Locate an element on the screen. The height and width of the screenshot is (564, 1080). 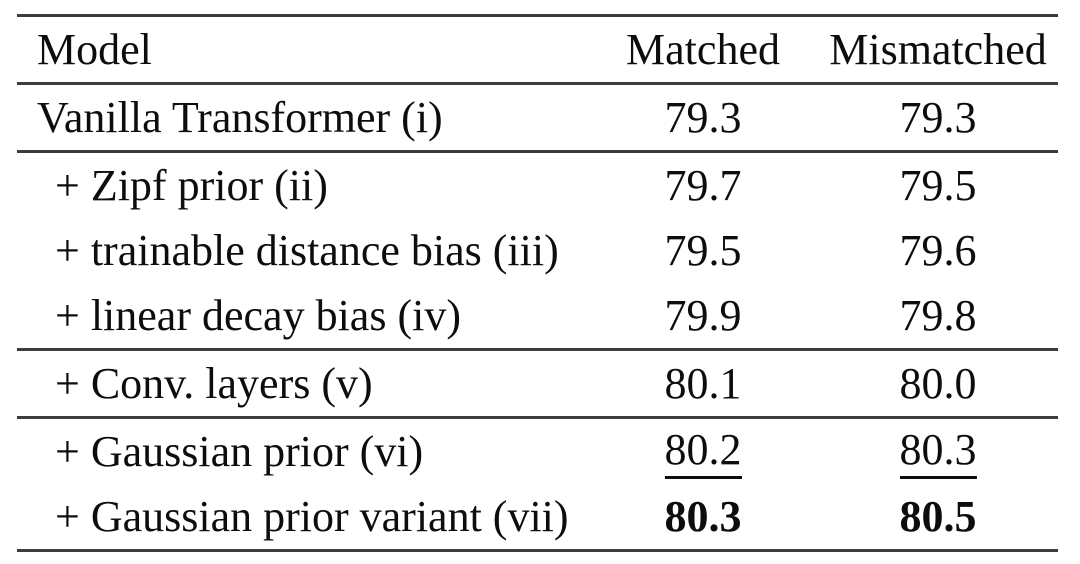
mismatched-value-bold: 80.5 is located at coordinates (938, 516).